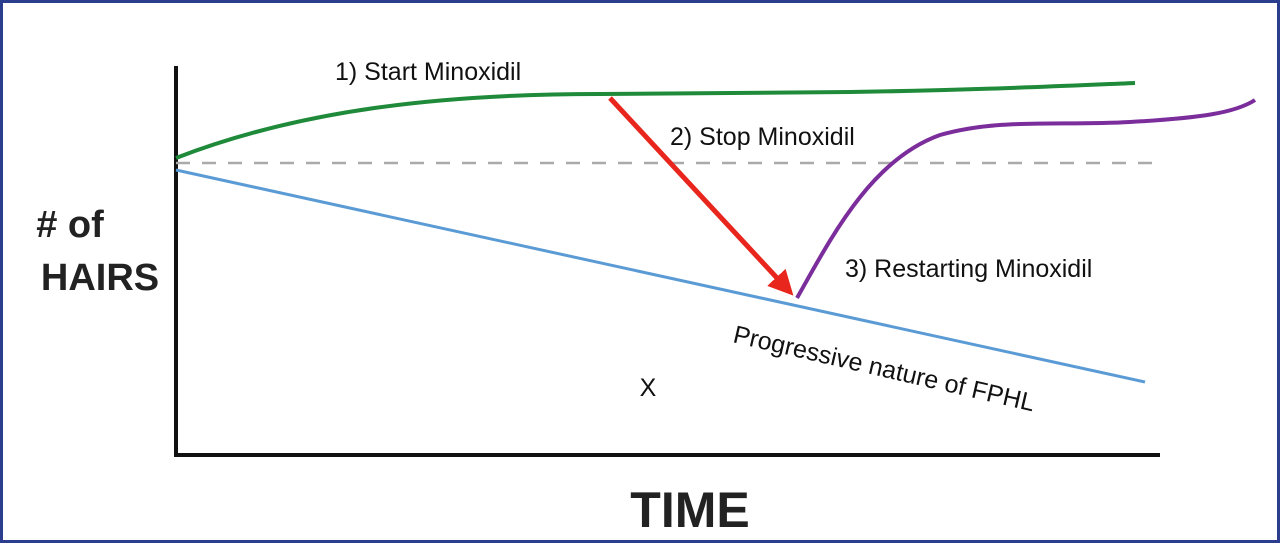  What do you see at coordinates (701, 196) in the screenshot?
I see `stop-arrow` at bounding box center [701, 196].